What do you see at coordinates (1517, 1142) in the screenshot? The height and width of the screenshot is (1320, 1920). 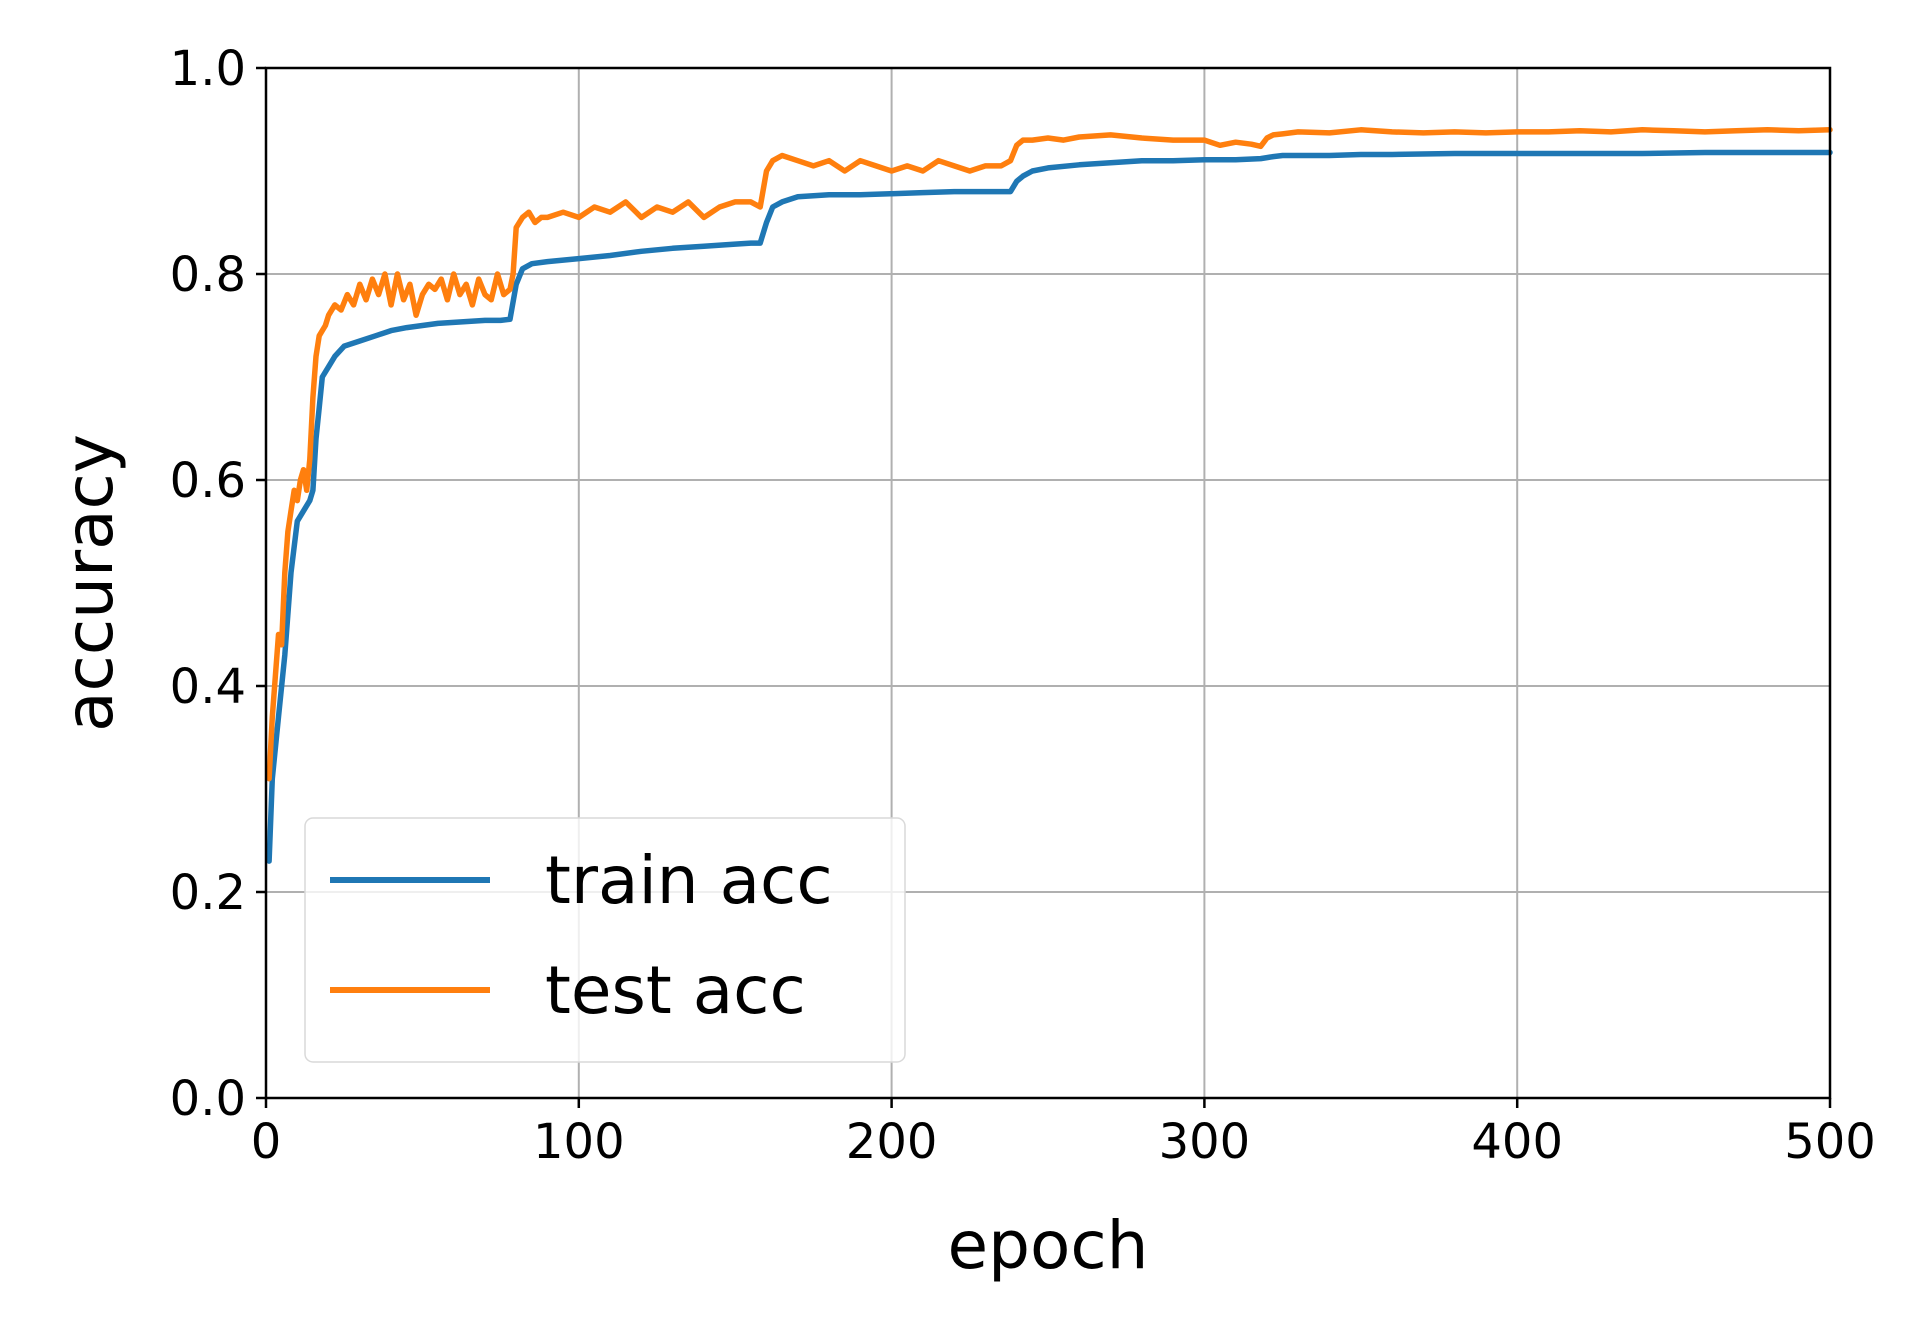 I see `x-tick-label: 400` at bounding box center [1517, 1142].